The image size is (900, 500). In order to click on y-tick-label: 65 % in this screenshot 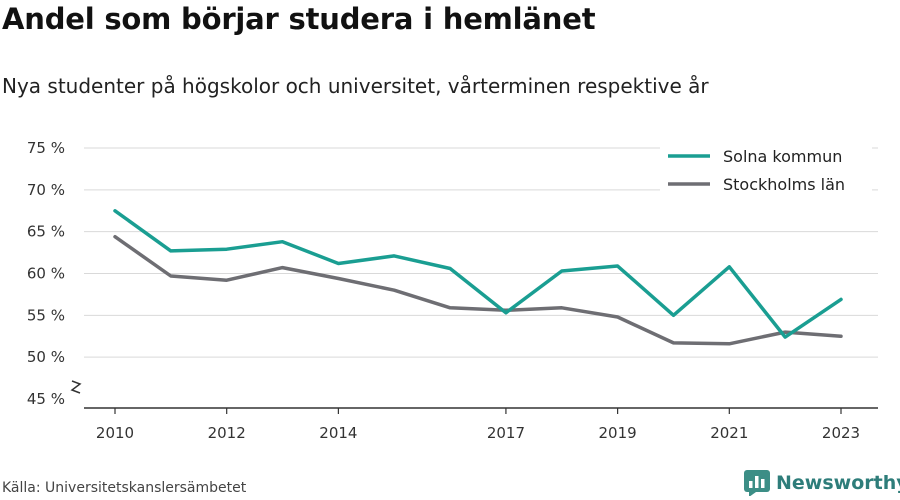, I will do `click(46, 232)`.